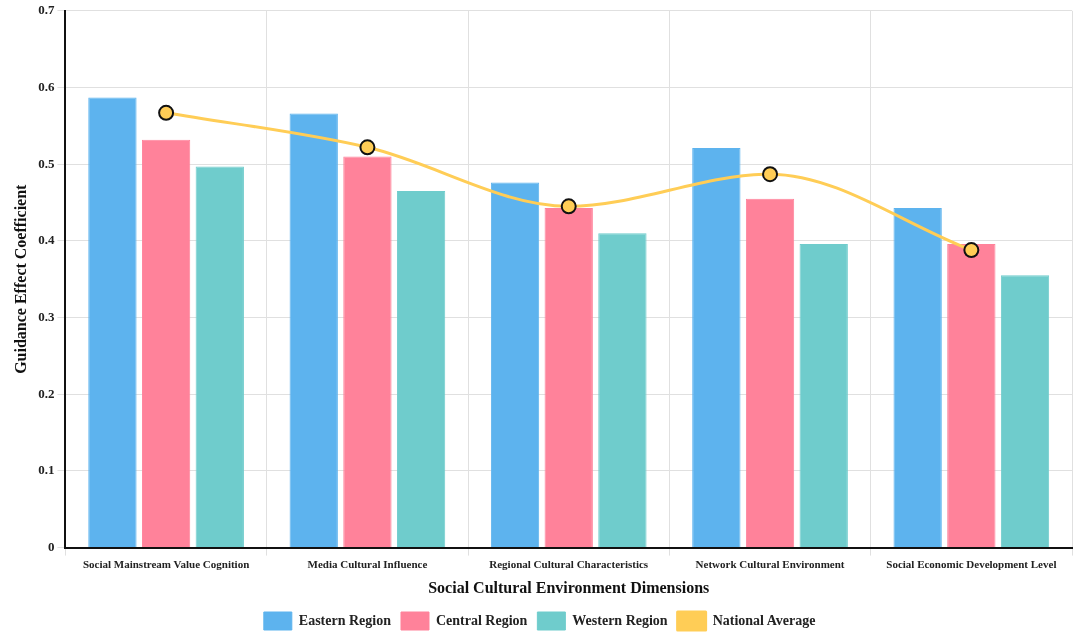  What do you see at coordinates (46, 240) in the screenshot?
I see `y-tick-label: 0.4` at bounding box center [46, 240].